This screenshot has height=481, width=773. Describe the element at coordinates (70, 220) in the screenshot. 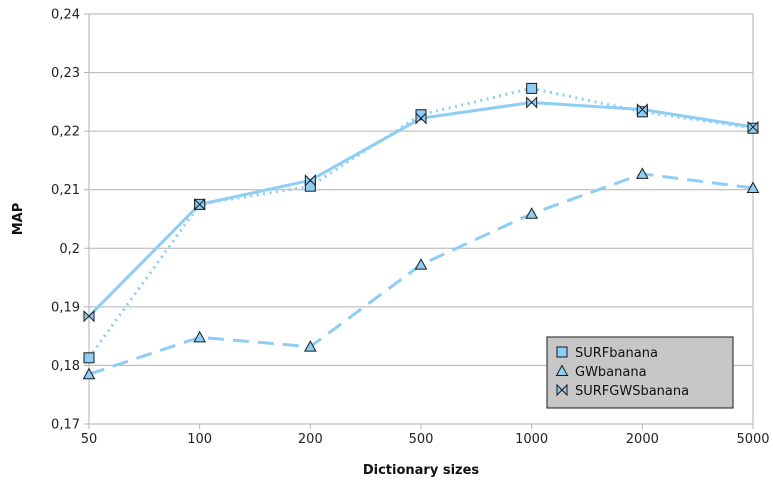

I see `y-axis-ticks: 0,17 0,18 0,19 0,2 0,21 0,22 0,23 0,24` at that location.